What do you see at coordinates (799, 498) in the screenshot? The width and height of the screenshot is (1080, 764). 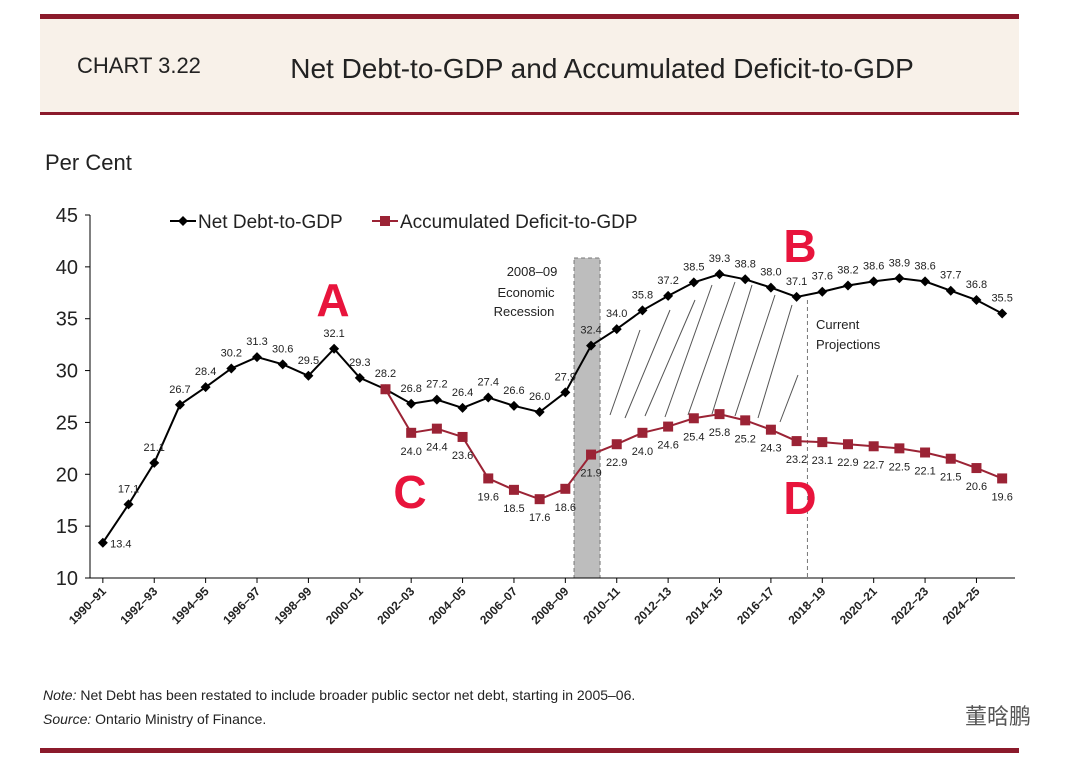 I see `letter: D` at bounding box center [799, 498].